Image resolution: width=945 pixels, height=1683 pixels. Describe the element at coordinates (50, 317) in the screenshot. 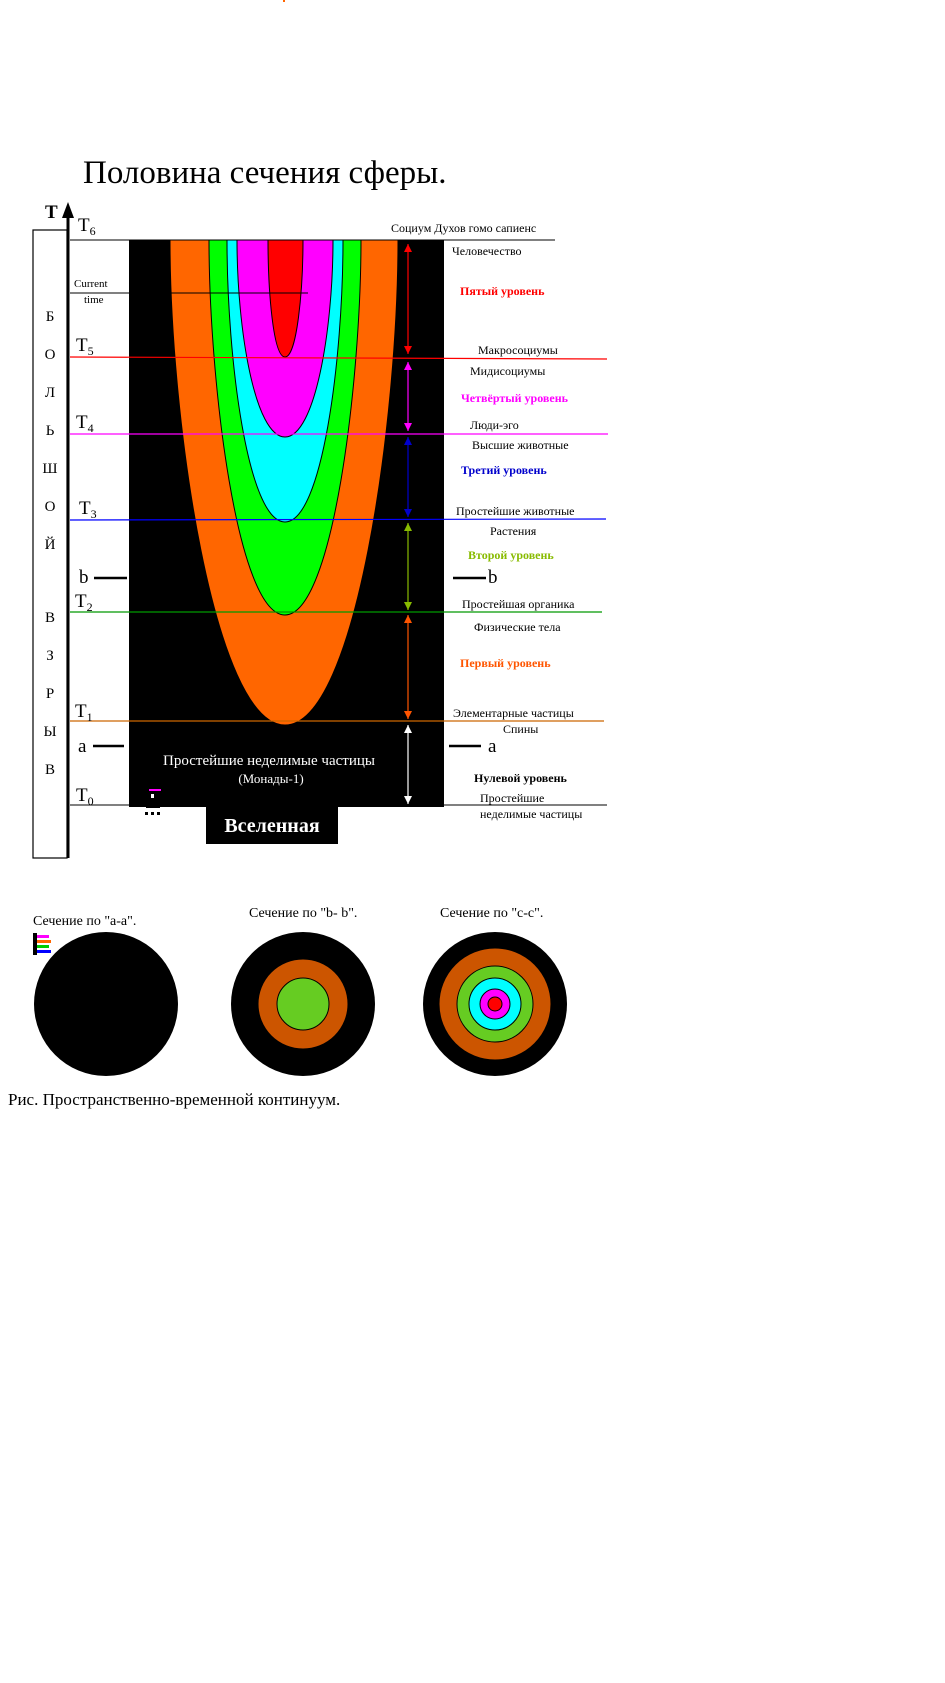

I see `vertical-word-letter: Б` at that location.